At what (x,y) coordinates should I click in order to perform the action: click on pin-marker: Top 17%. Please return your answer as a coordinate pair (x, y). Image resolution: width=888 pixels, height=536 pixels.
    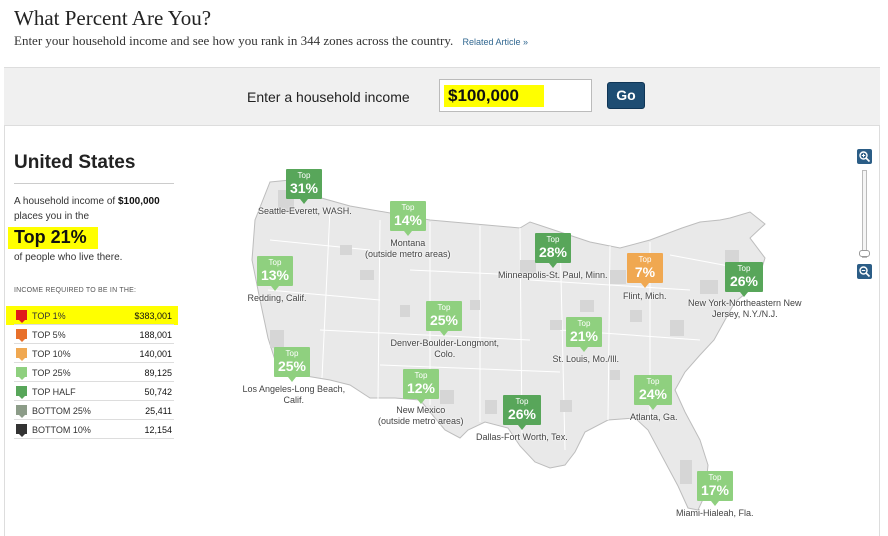
    Looking at the image, I should click on (715, 488).